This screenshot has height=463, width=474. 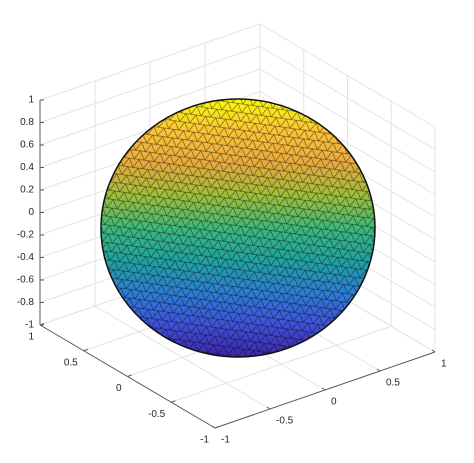 What do you see at coordinates (26, 302) in the screenshot?
I see `z-tick-label: -0.8` at bounding box center [26, 302].